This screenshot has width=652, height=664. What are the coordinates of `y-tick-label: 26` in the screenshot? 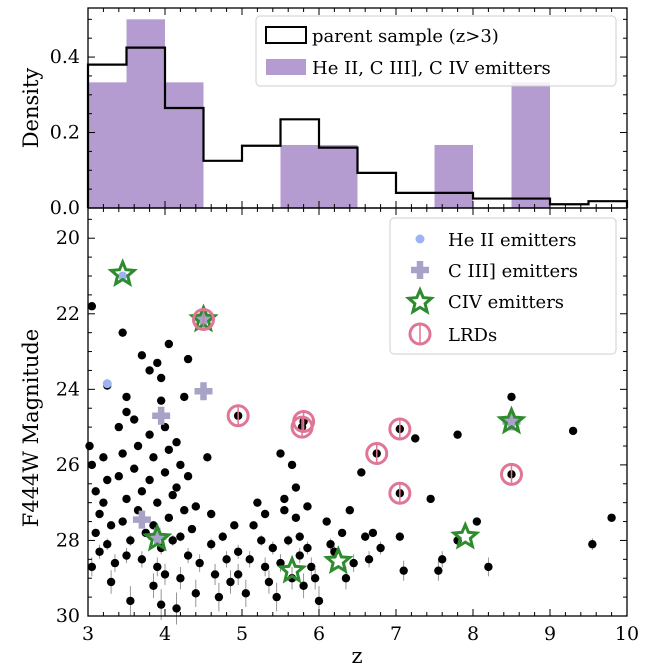 It's located at (68, 465).